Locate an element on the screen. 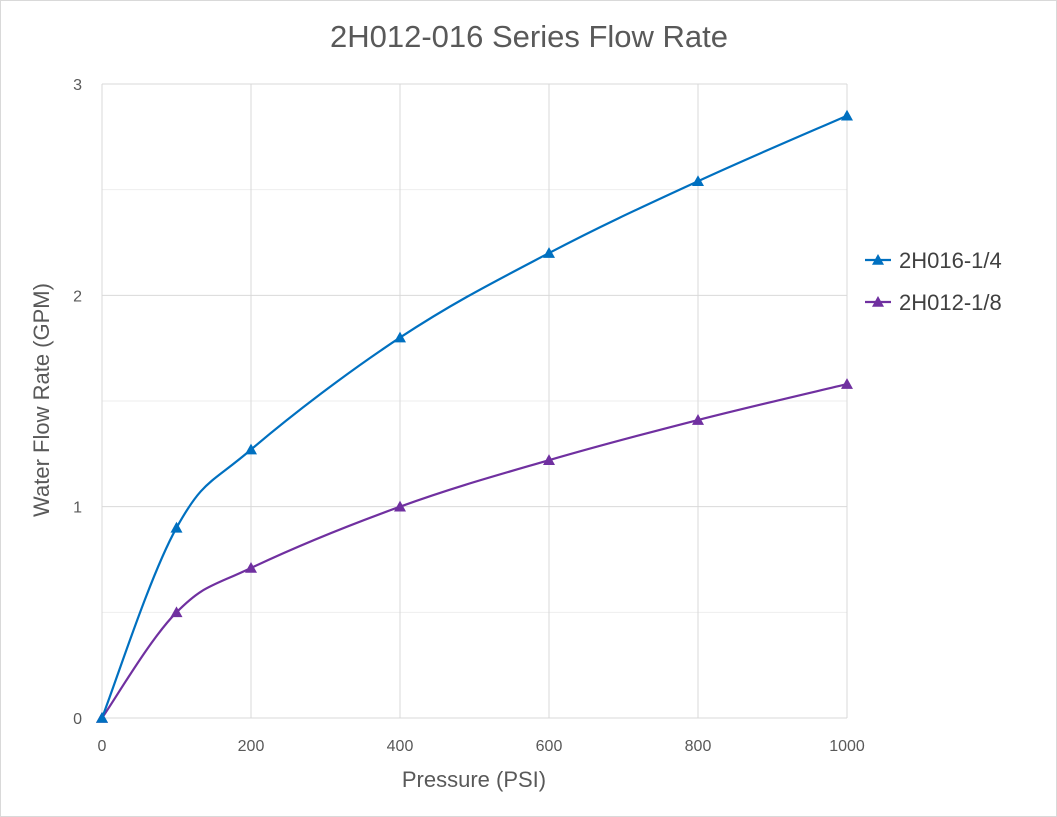  x-tick-label: 400 is located at coordinates (400, 746).